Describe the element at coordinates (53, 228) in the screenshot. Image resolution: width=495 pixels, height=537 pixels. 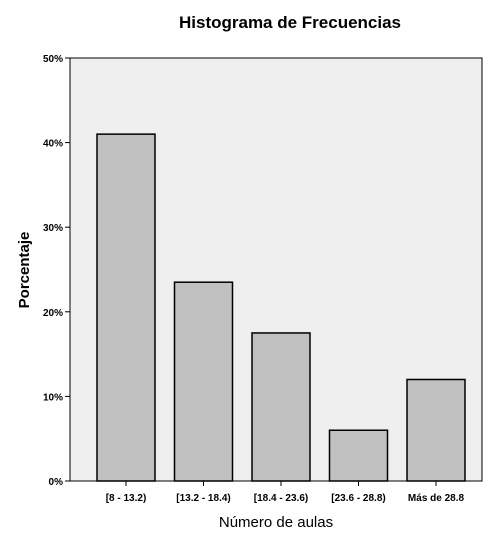
I see `y-tick-label: 30%` at that location.